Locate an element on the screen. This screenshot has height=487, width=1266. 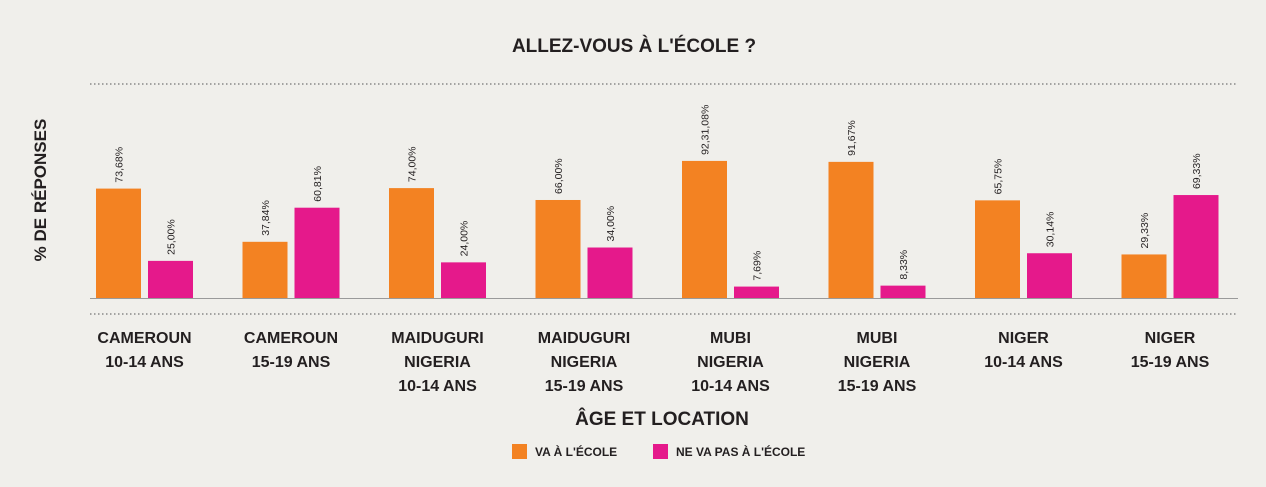
data-label-attends-1: 37,84% is located at coordinates (266, 218).